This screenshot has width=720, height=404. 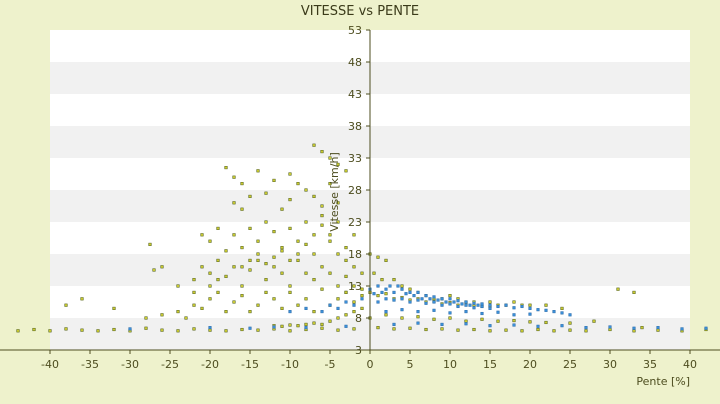 I want to click on x-axis-label: Pente [%], so click(x=663, y=381).